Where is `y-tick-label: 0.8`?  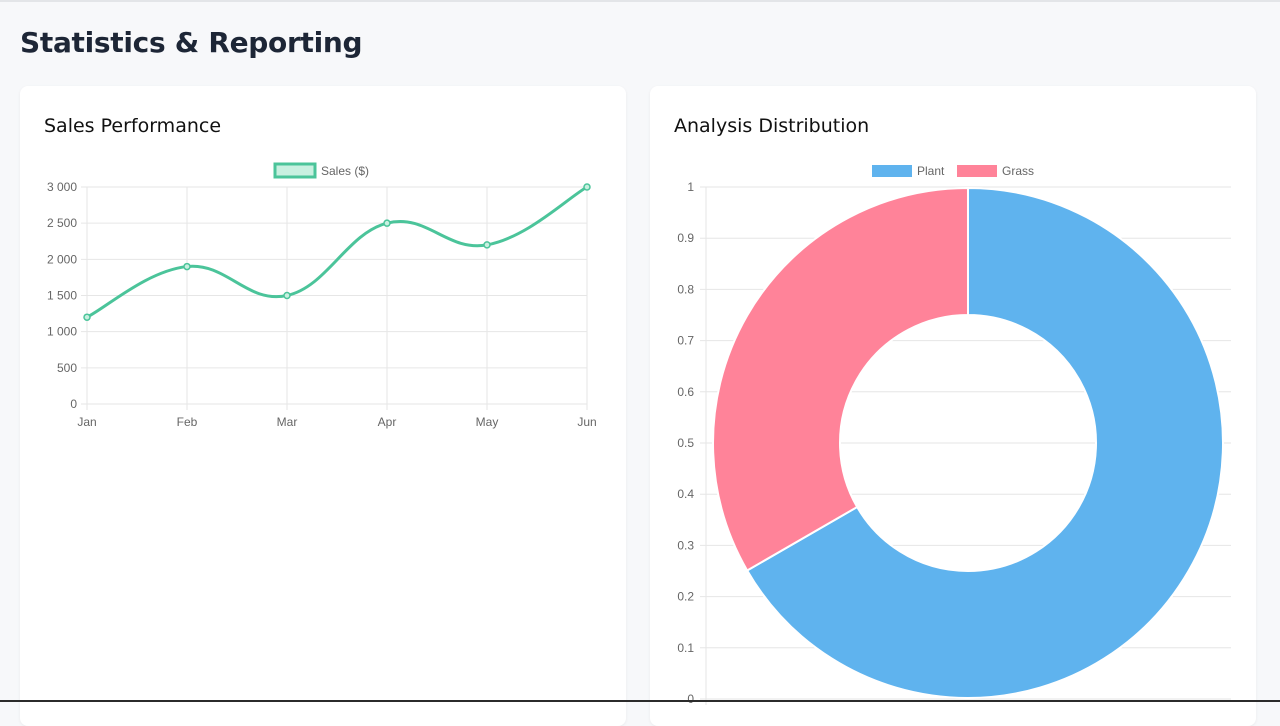
y-tick-label: 0.8 is located at coordinates (685, 289).